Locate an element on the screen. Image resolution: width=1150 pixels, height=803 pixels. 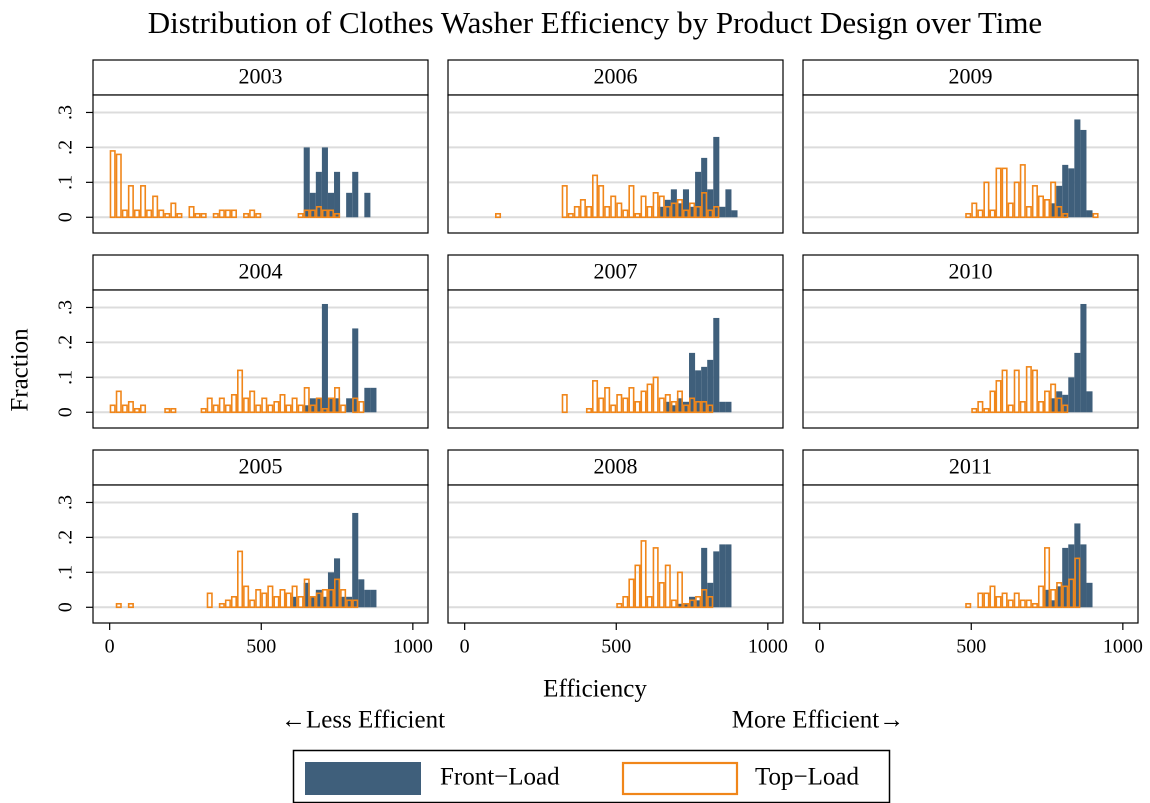
y-axis-label: Fraction is located at coordinates (20, 370).